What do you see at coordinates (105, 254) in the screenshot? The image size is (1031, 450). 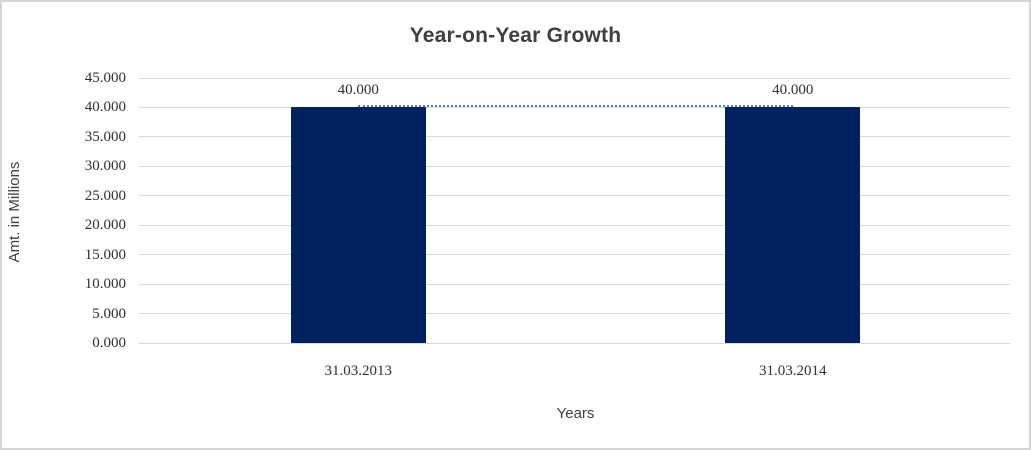 I see `y-tick-label: 15.000` at bounding box center [105, 254].